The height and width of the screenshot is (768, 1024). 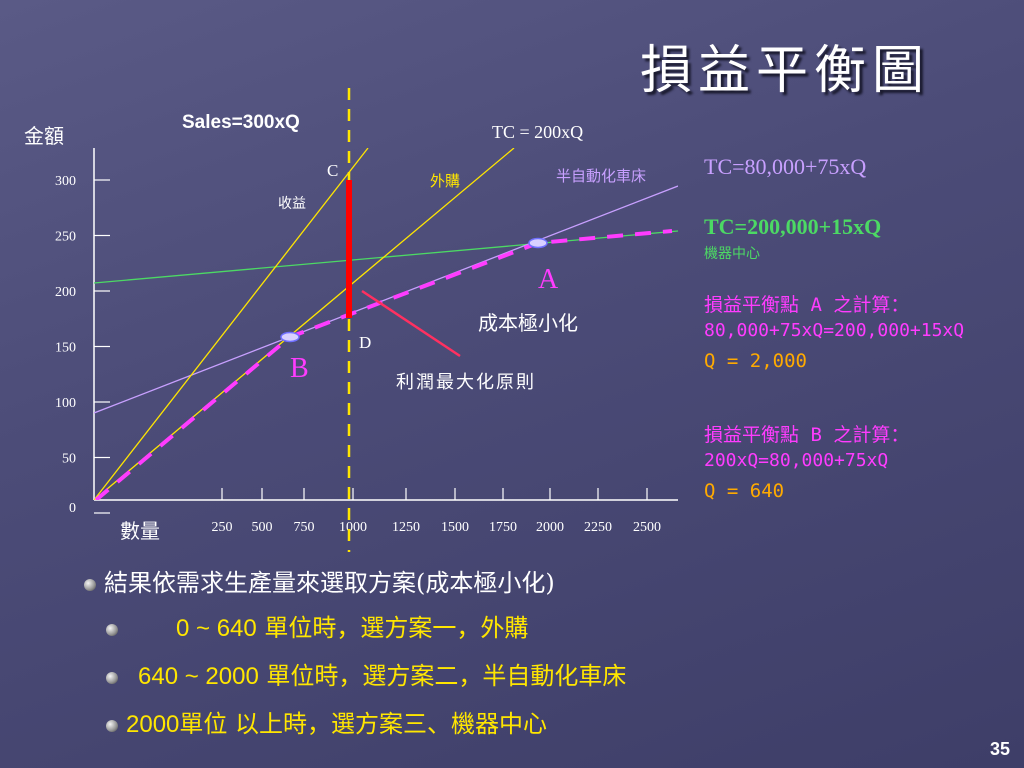 I want to click on calc-a-result: Q = 2,000, so click(x=755, y=361).